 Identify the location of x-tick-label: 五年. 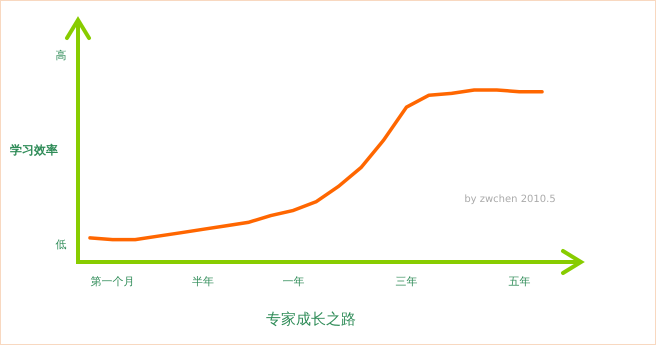
(519, 281).